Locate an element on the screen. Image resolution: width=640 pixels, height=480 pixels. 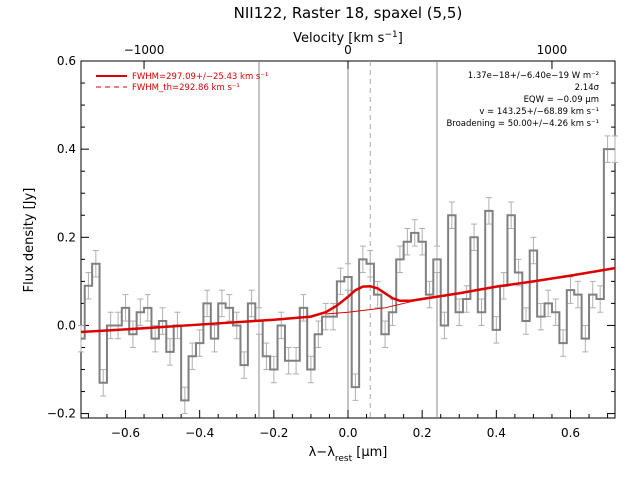
top-tick-label-0: −1000 is located at coordinates (144, 50).